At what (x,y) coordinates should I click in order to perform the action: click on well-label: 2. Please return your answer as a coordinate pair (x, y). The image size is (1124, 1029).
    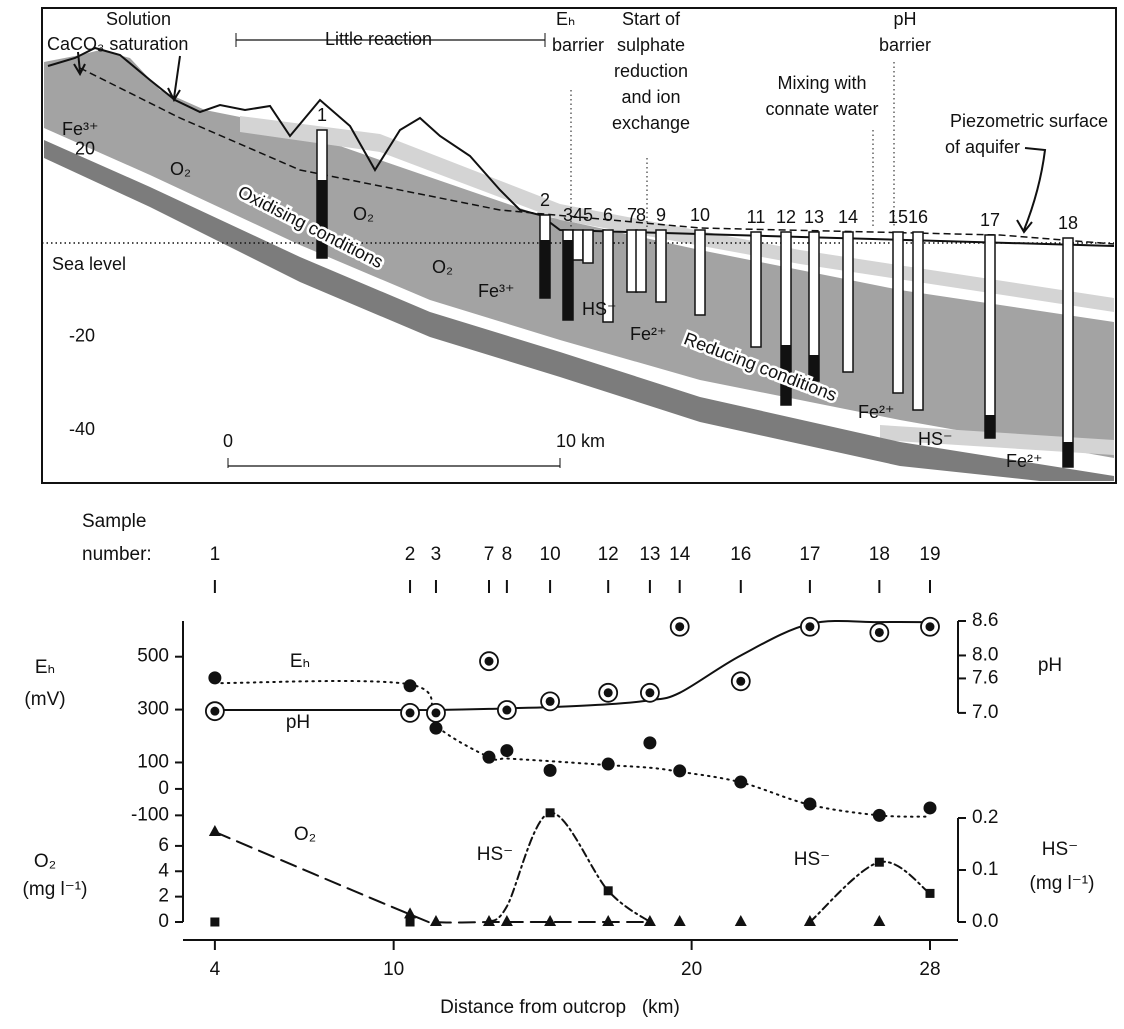
    Looking at the image, I should click on (545, 200).